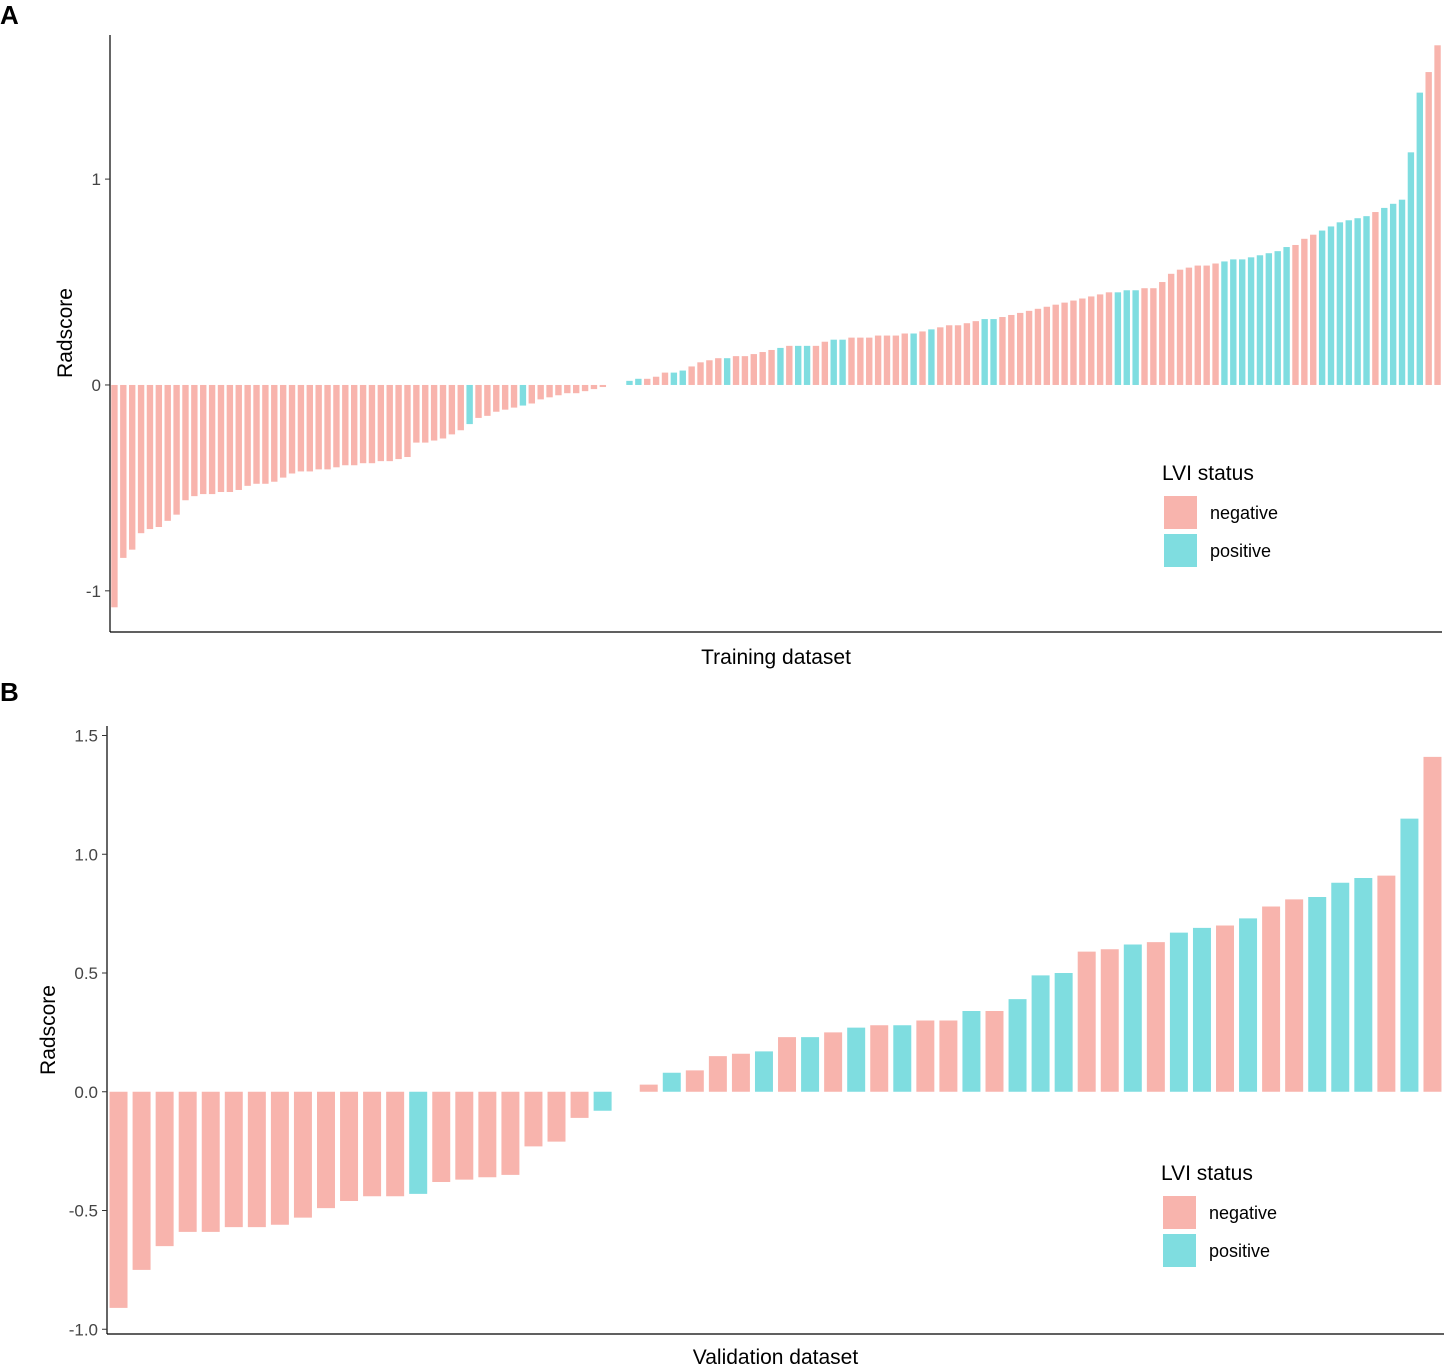 This screenshot has height=1371, width=1450. I want to click on panel-label-a: A, so click(9, 15).